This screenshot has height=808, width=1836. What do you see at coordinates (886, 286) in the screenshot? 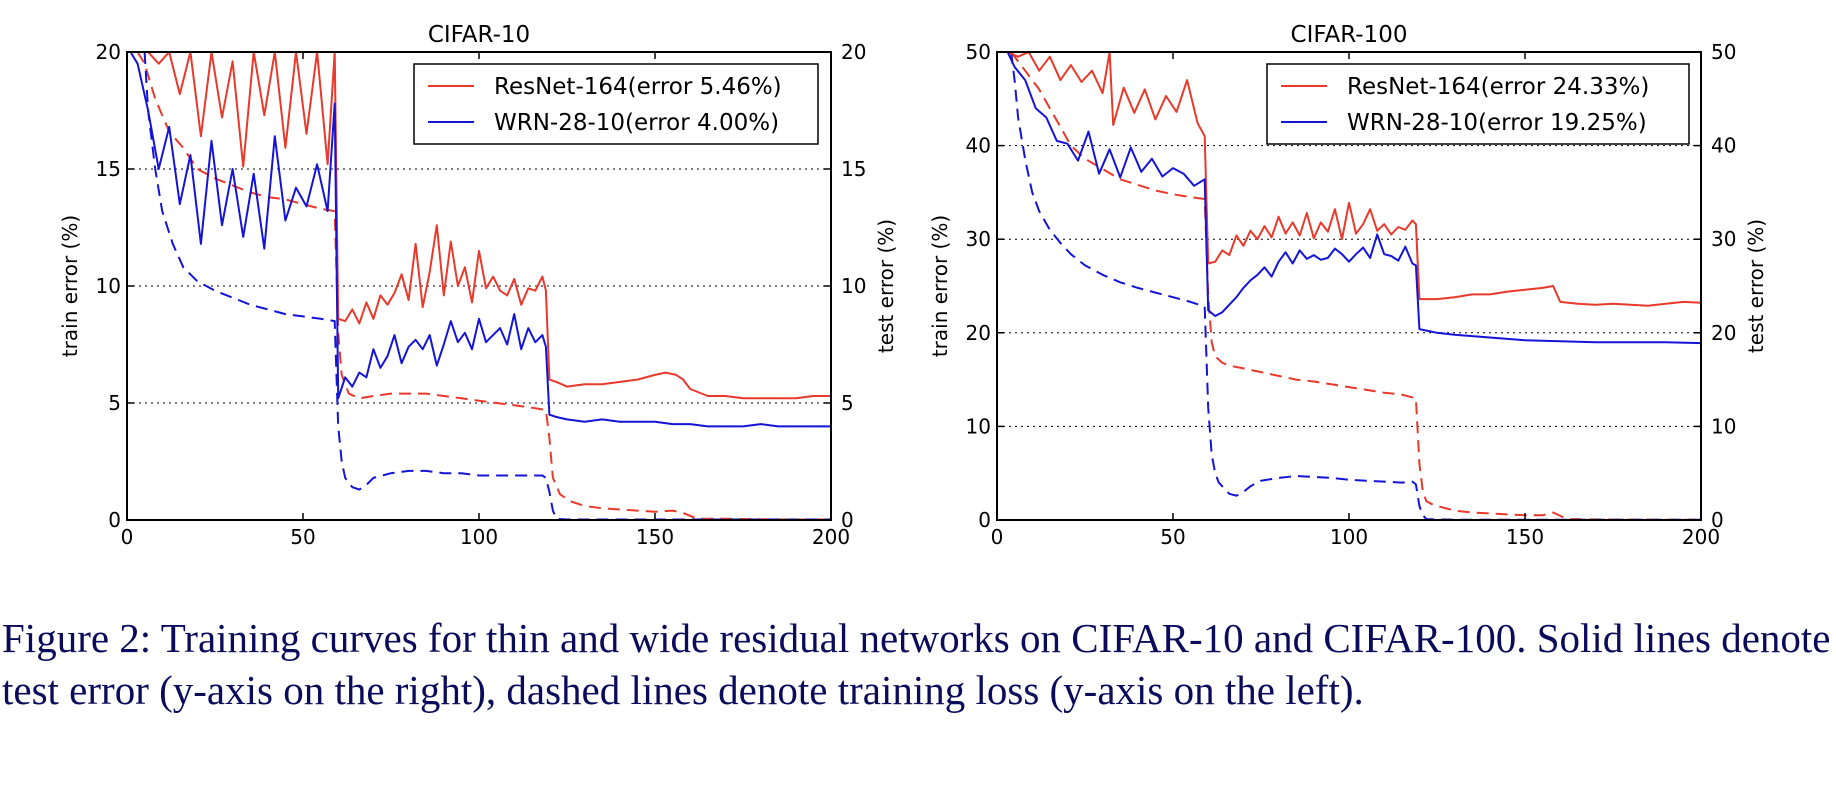
I see `cifar10-ylabel-right: test error (%)` at bounding box center [886, 286].